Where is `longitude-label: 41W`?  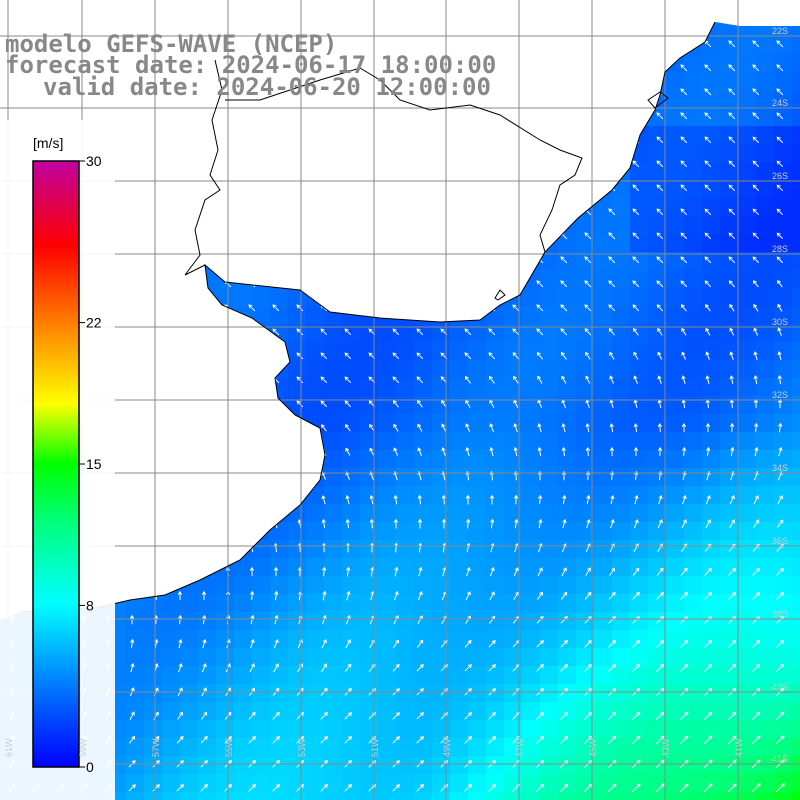
longitude-label: 41W is located at coordinates (739, 747).